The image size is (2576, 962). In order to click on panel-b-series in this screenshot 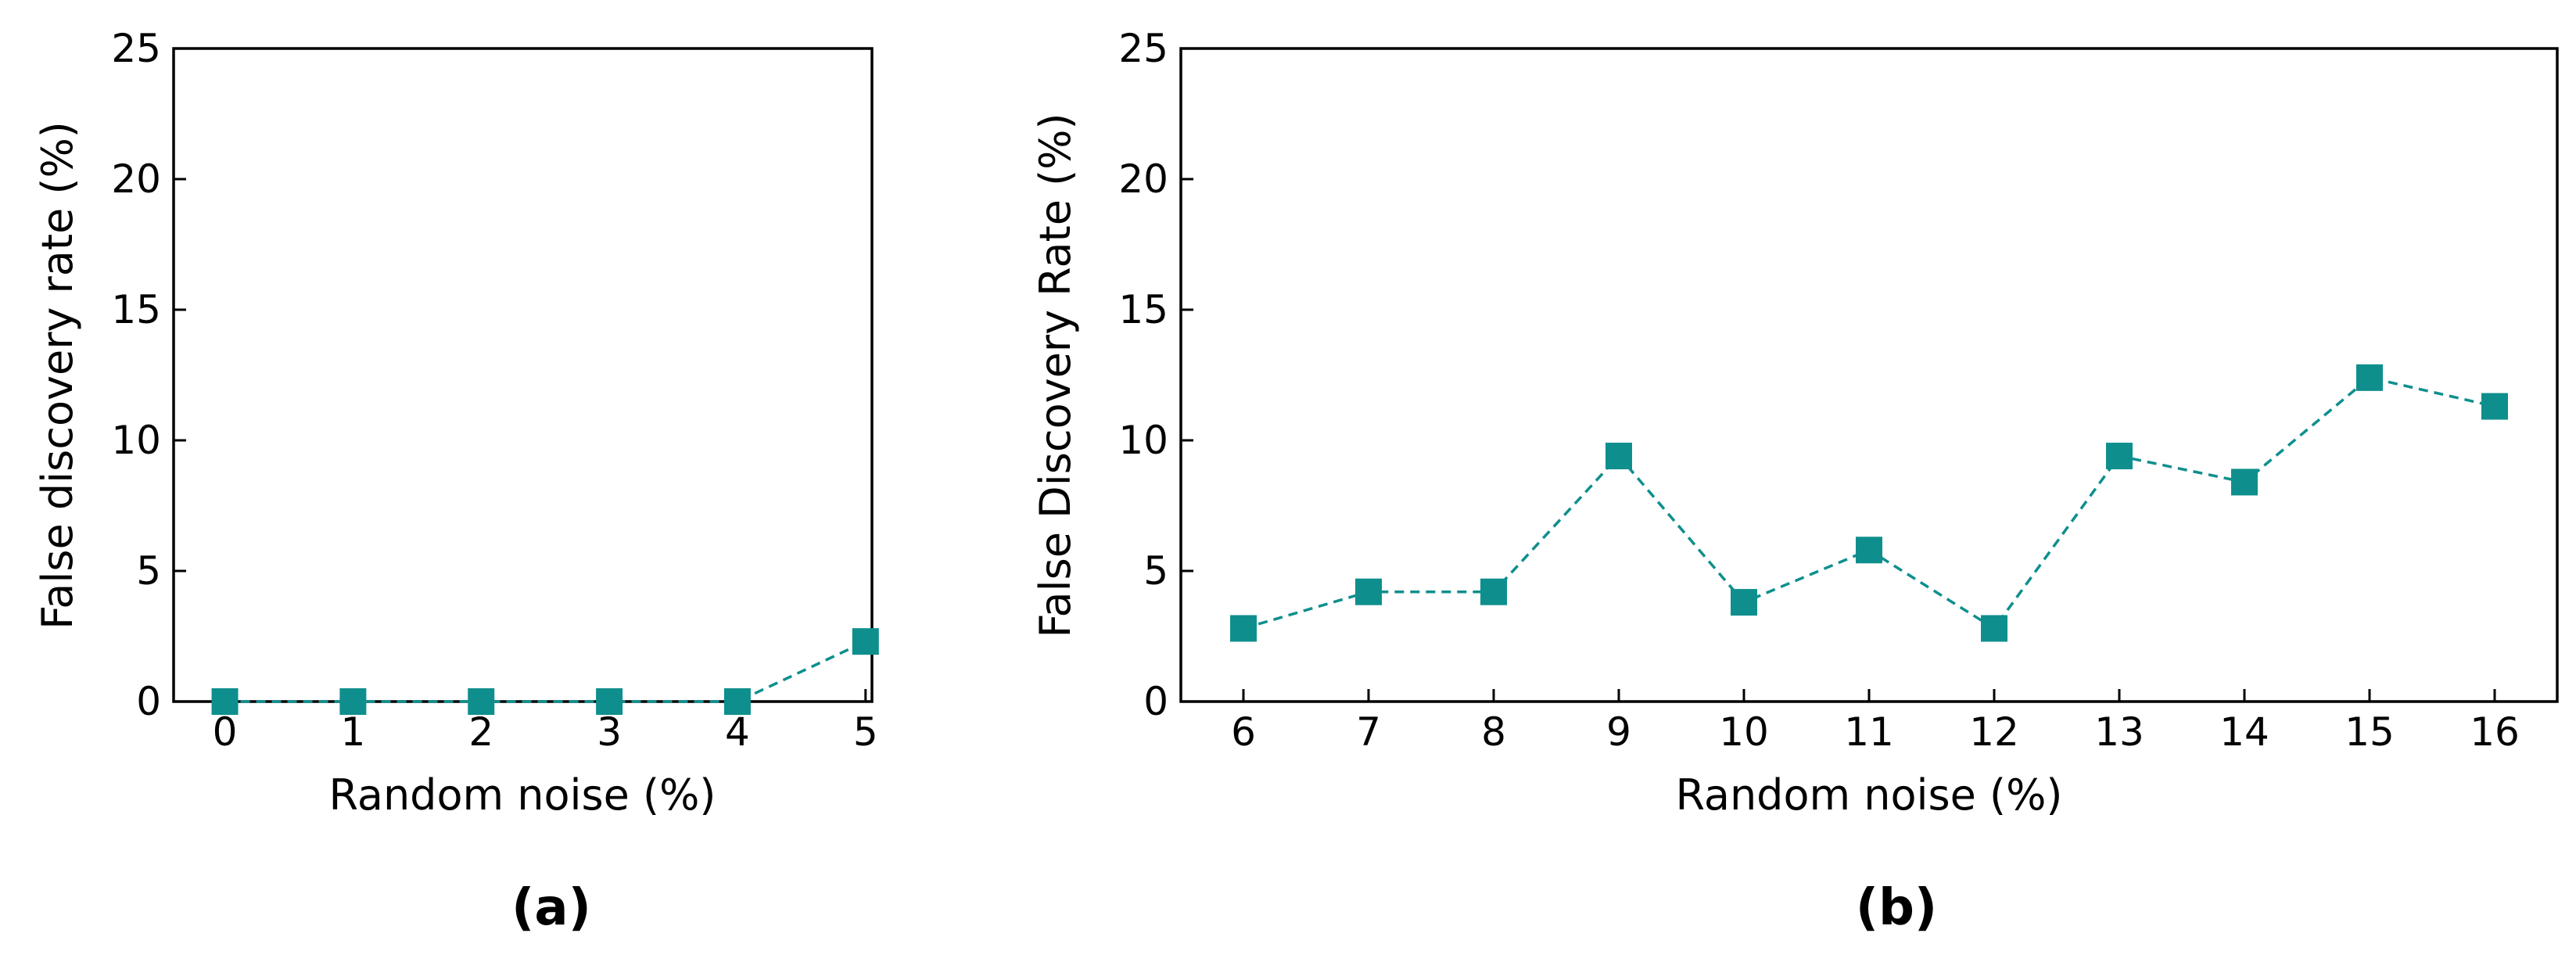, I will do `click(1869, 503)`.